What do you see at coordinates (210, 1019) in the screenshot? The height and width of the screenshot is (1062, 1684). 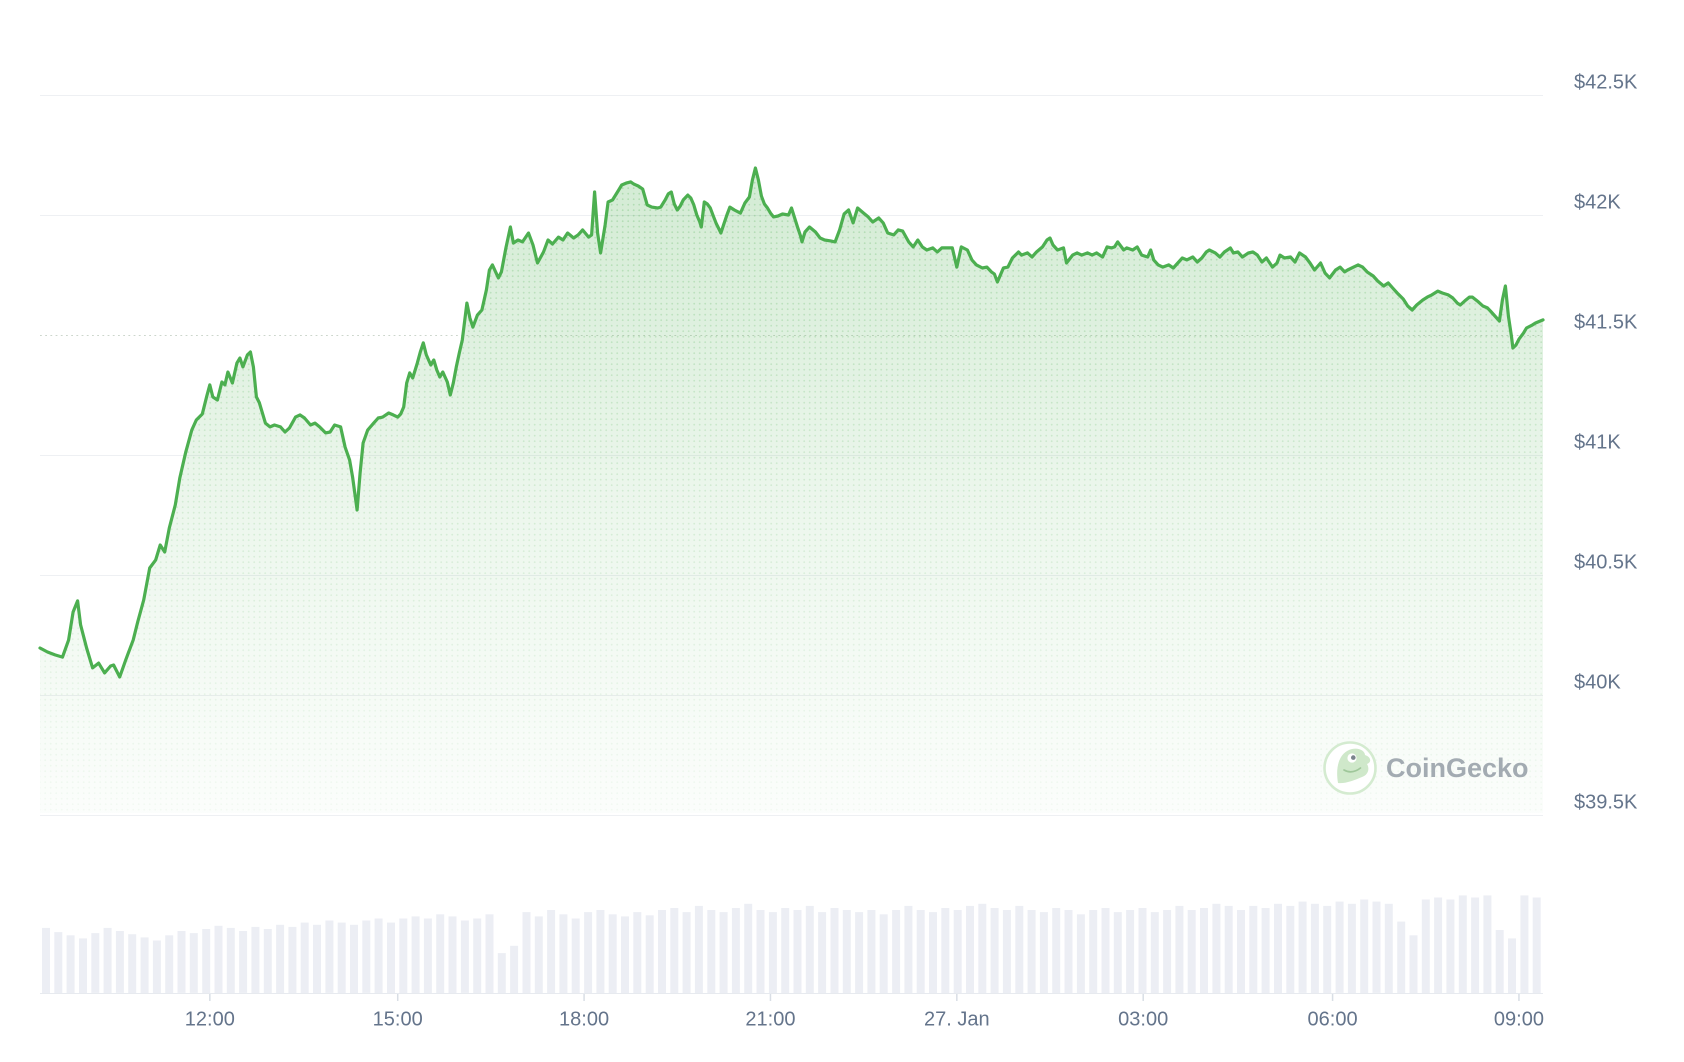 I see `x-axis-label: 12:00` at bounding box center [210, 1019].